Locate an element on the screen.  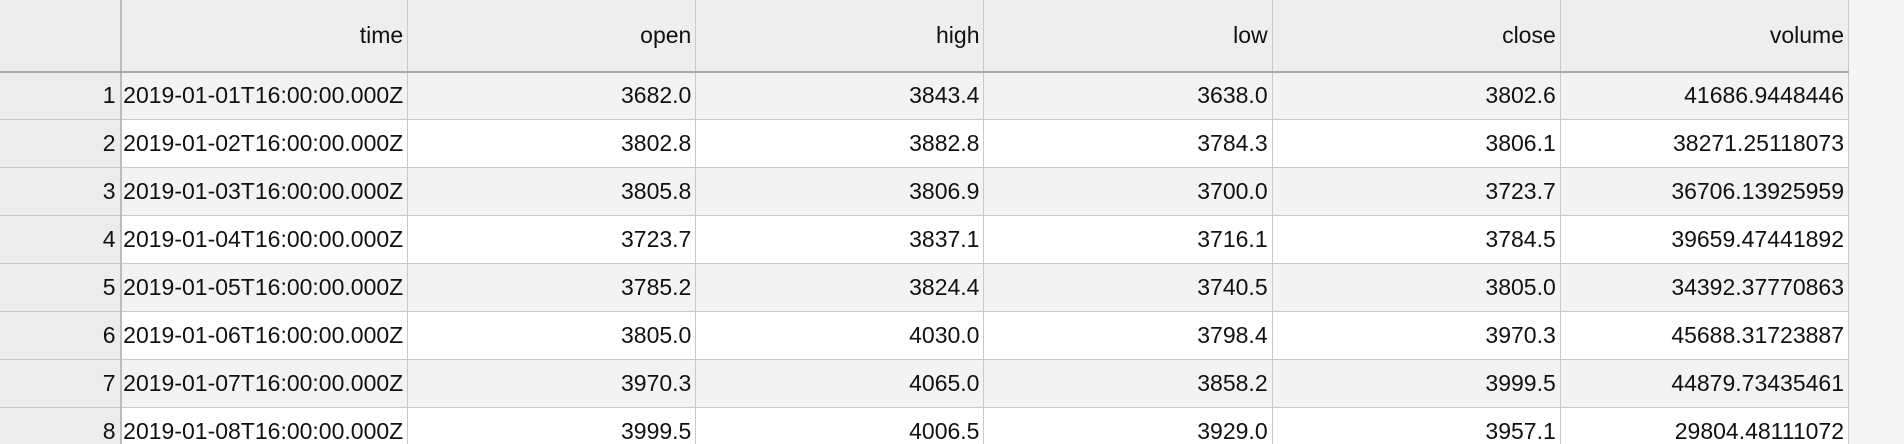
cell-time: 2019-01-06T16:00:00.000Z is located at coordinates (264, 335).